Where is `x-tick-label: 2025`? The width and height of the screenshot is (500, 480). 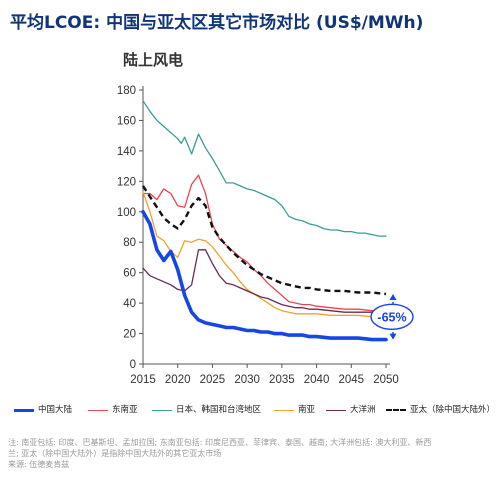
x-tick-label: 2025 is located at coordinates (213, 380).